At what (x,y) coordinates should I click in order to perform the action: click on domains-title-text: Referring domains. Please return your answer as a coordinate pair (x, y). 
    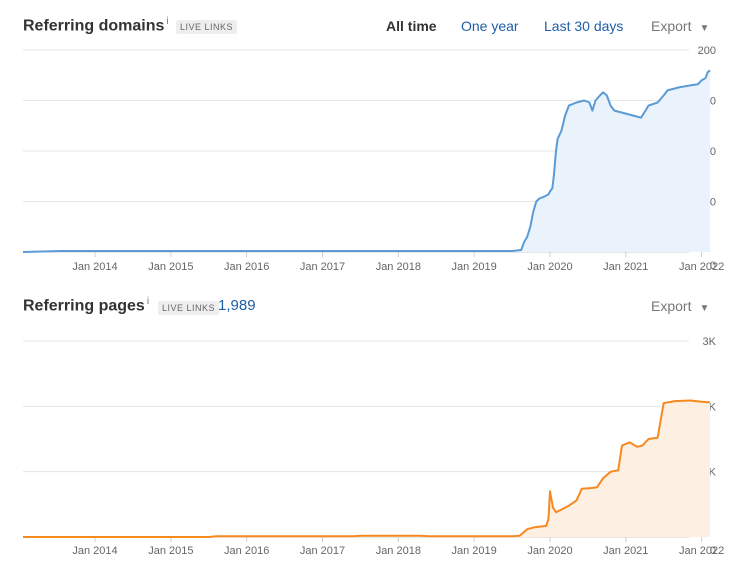
    Looking at the image, I should click on (94, 26).